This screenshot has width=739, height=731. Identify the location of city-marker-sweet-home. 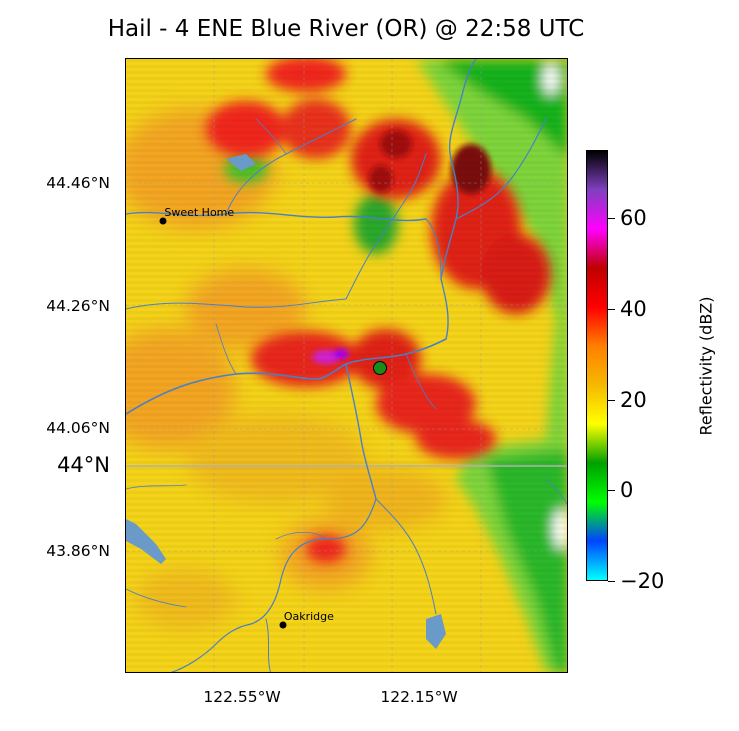
(163, 221).